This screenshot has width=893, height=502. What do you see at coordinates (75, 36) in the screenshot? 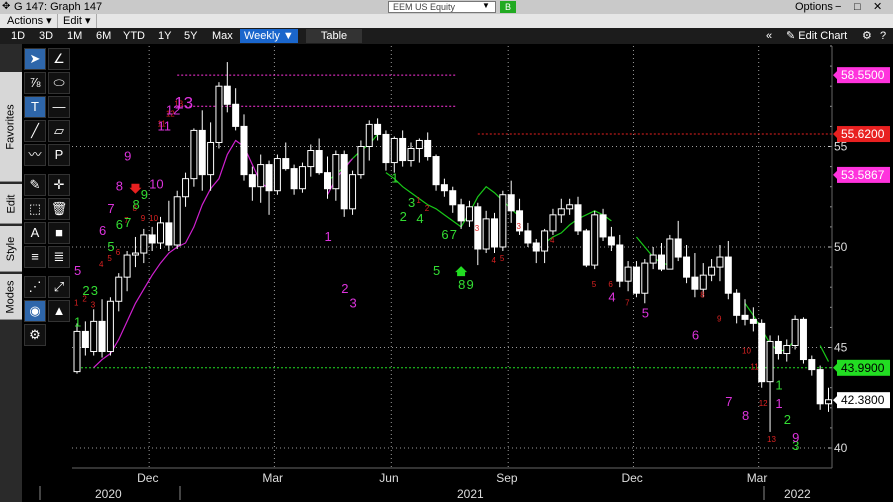
I see `period-1m-button: 1M` at bounding box center [75, 36].